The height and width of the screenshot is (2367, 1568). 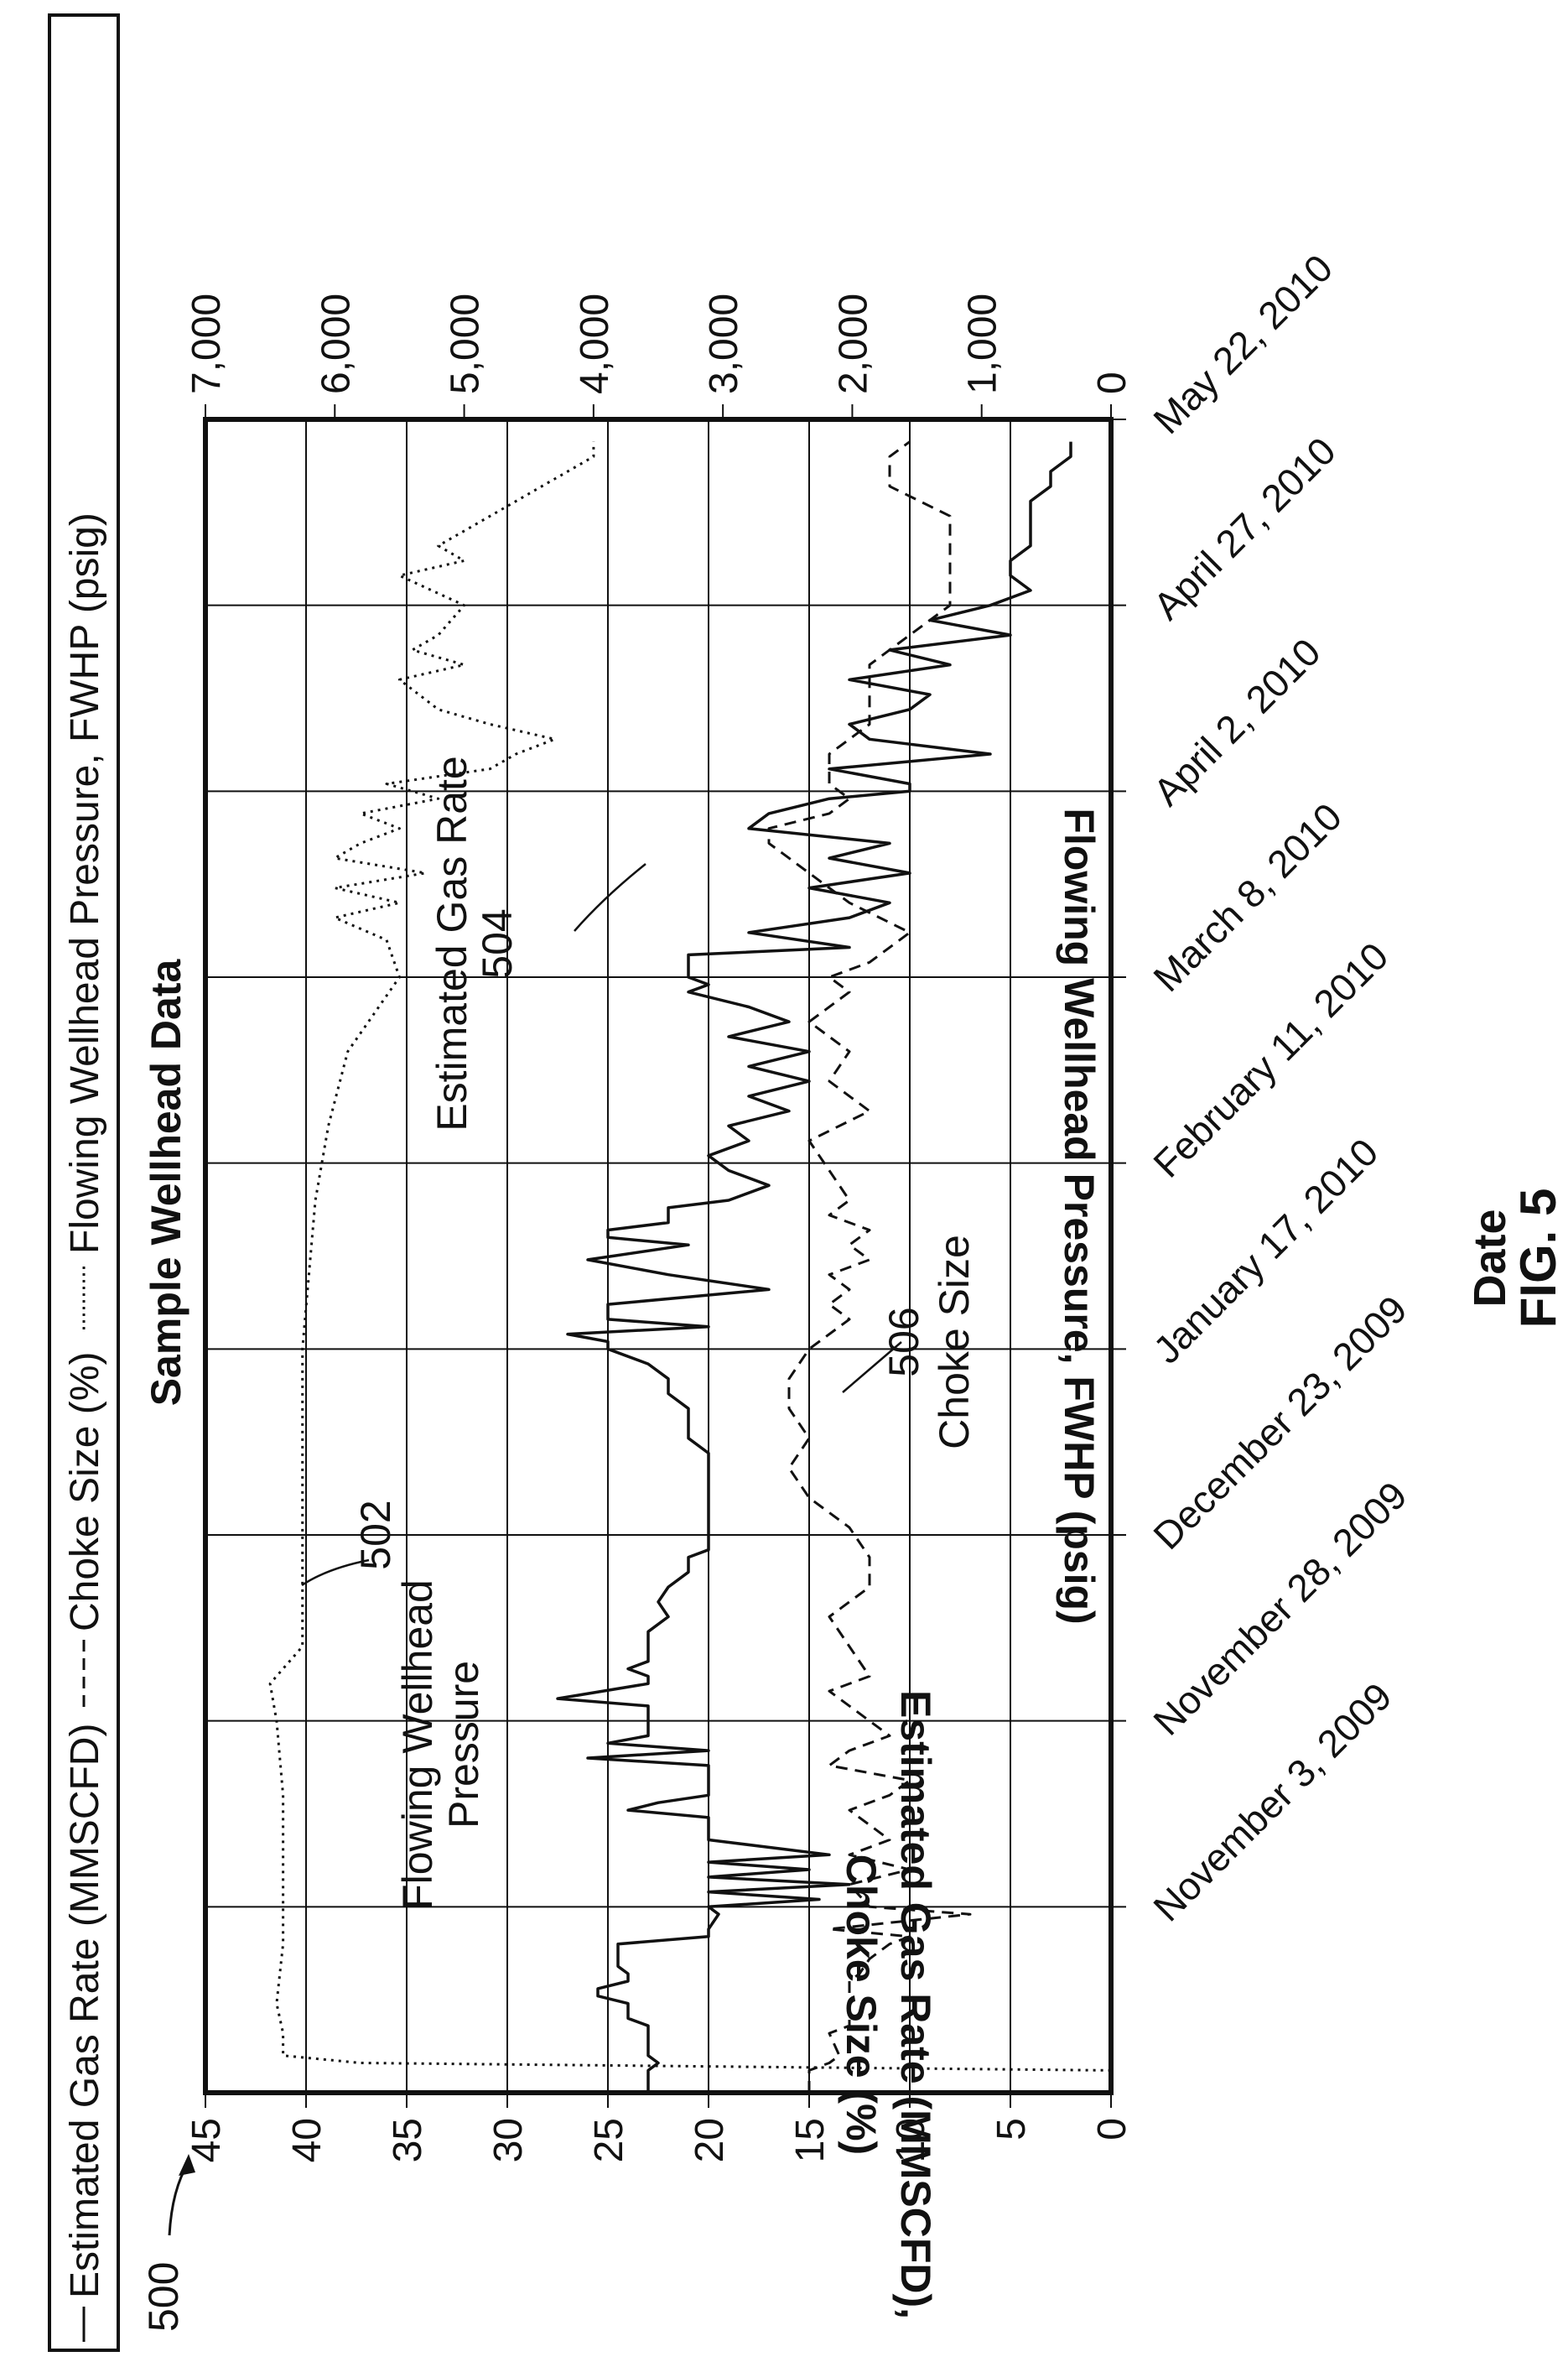 What do you see at coordinates (167, 2243) in the screenshot?
I see `figure-ref-500: 500` at bounding box center [167, 2243].